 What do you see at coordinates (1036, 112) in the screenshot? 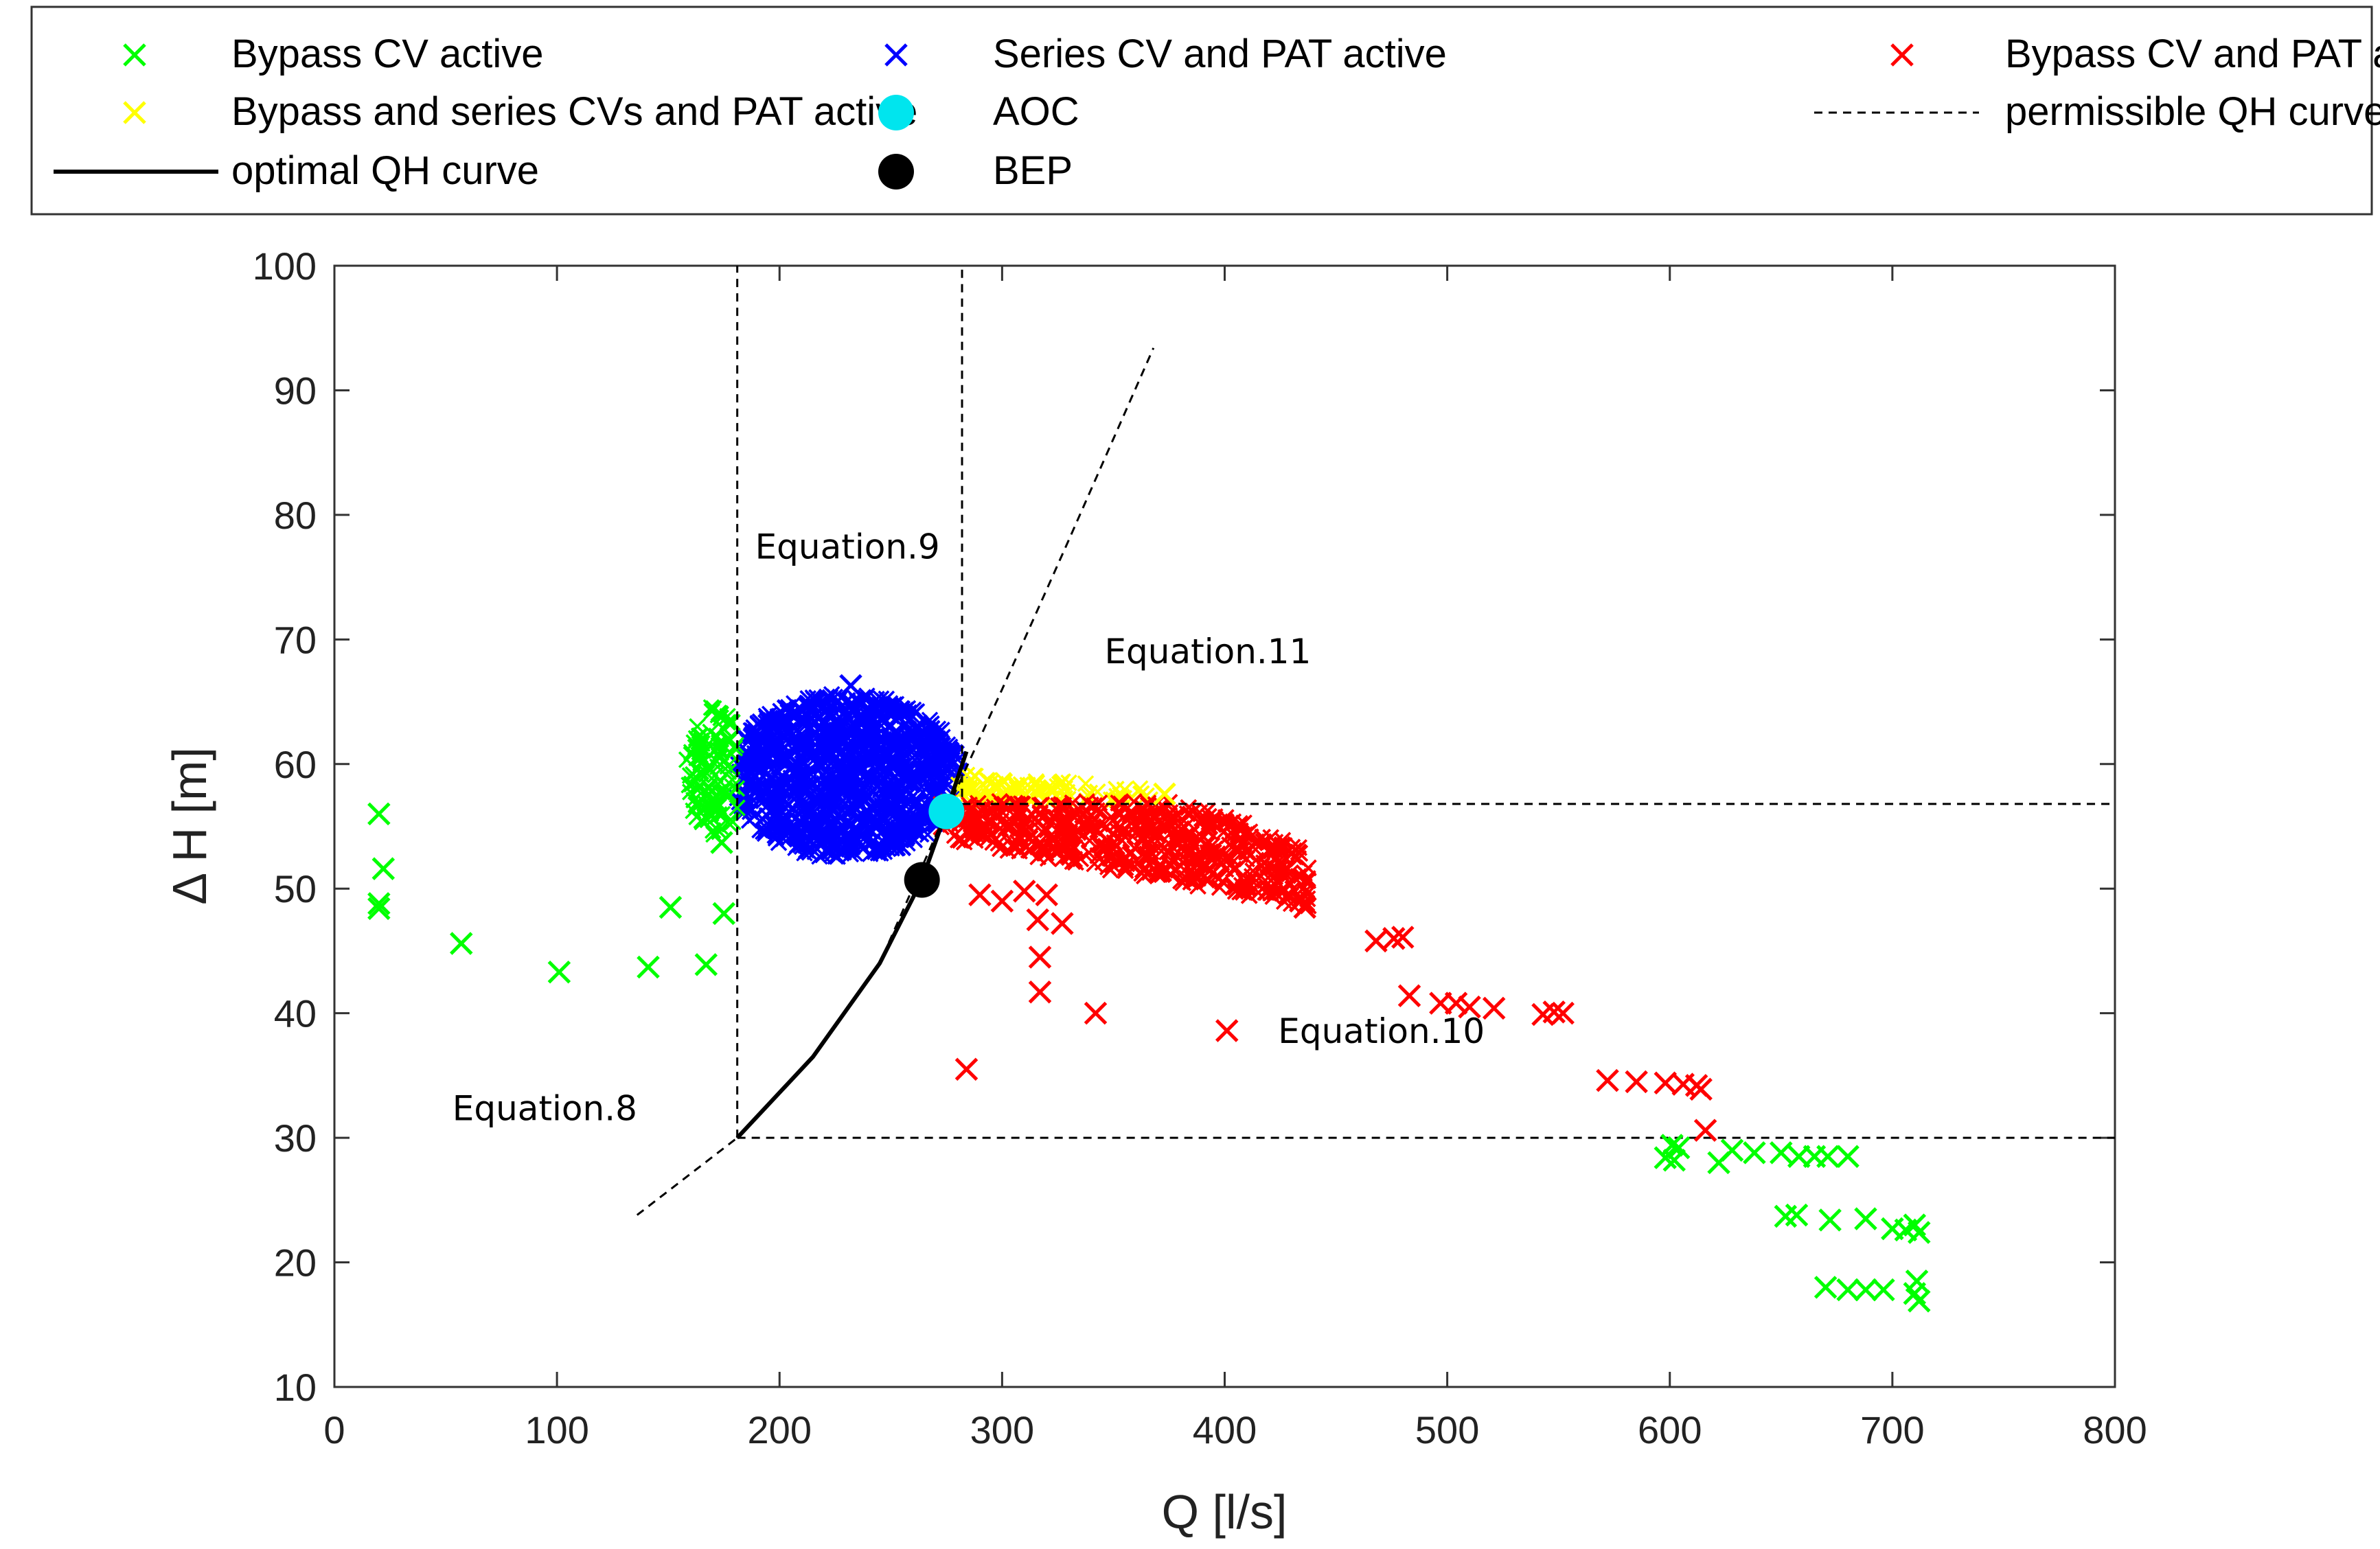
I see `legend-label: AOC` at bounding box center [1036, 112].